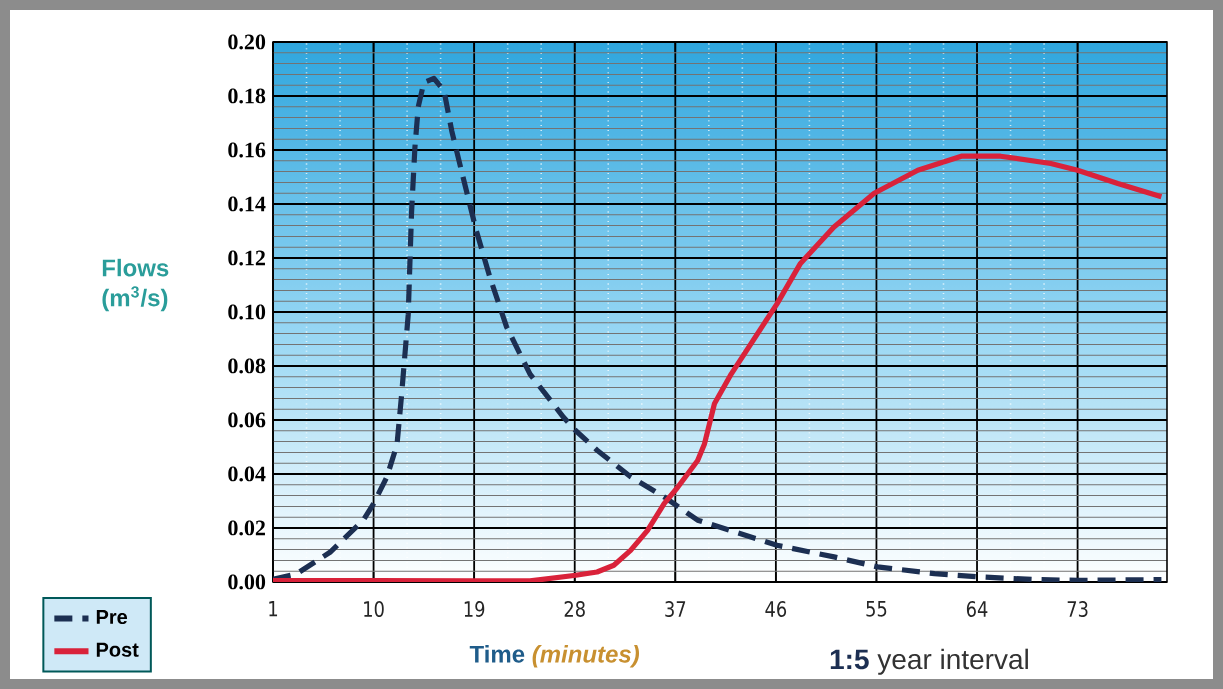  I want to click on x-tick-label: 73, so click(1077, 609).